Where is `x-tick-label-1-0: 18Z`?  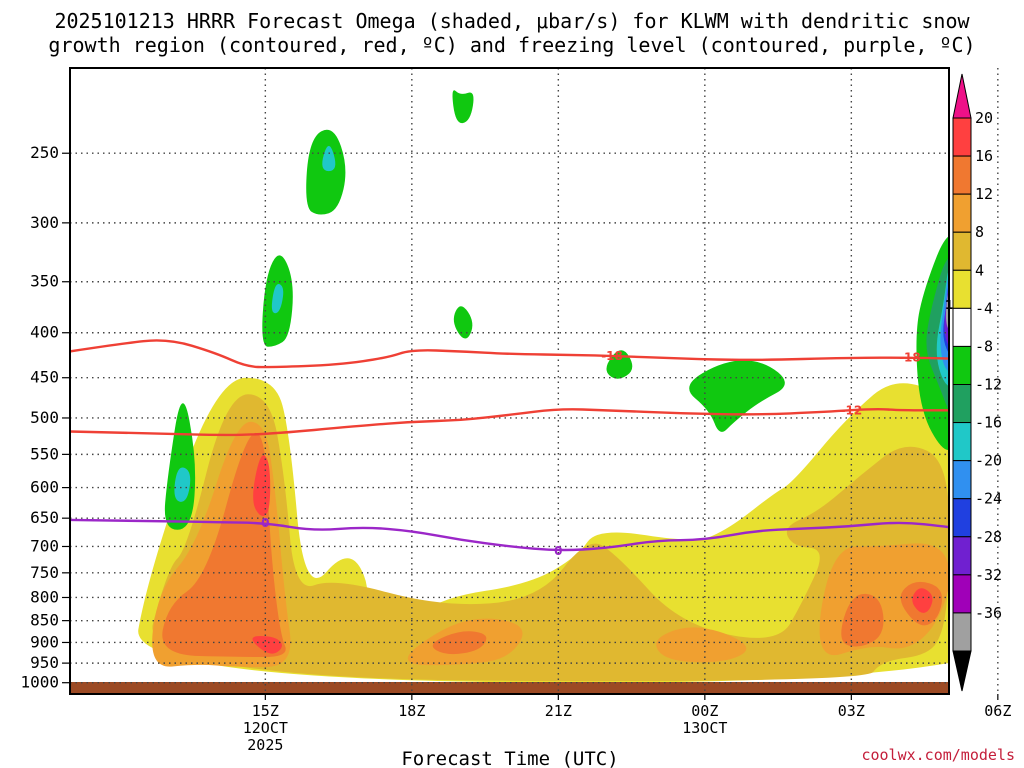 x-tick-label-1-0: 18Z is located at coordinates (411, 711).